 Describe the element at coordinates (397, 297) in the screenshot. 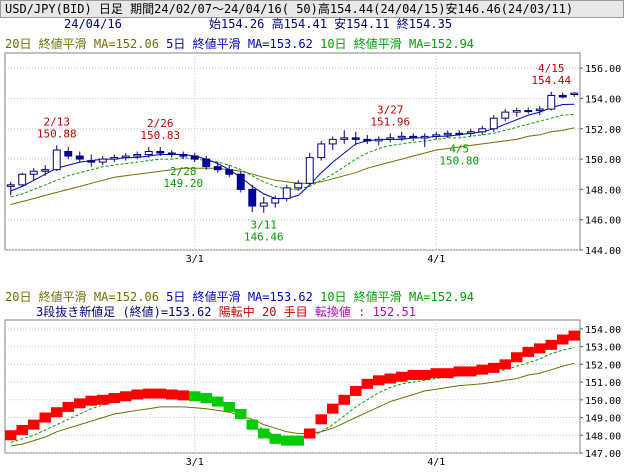

I see `legend-bottom-ma10: 10日 終値平滑 MA=152.94` at that location.